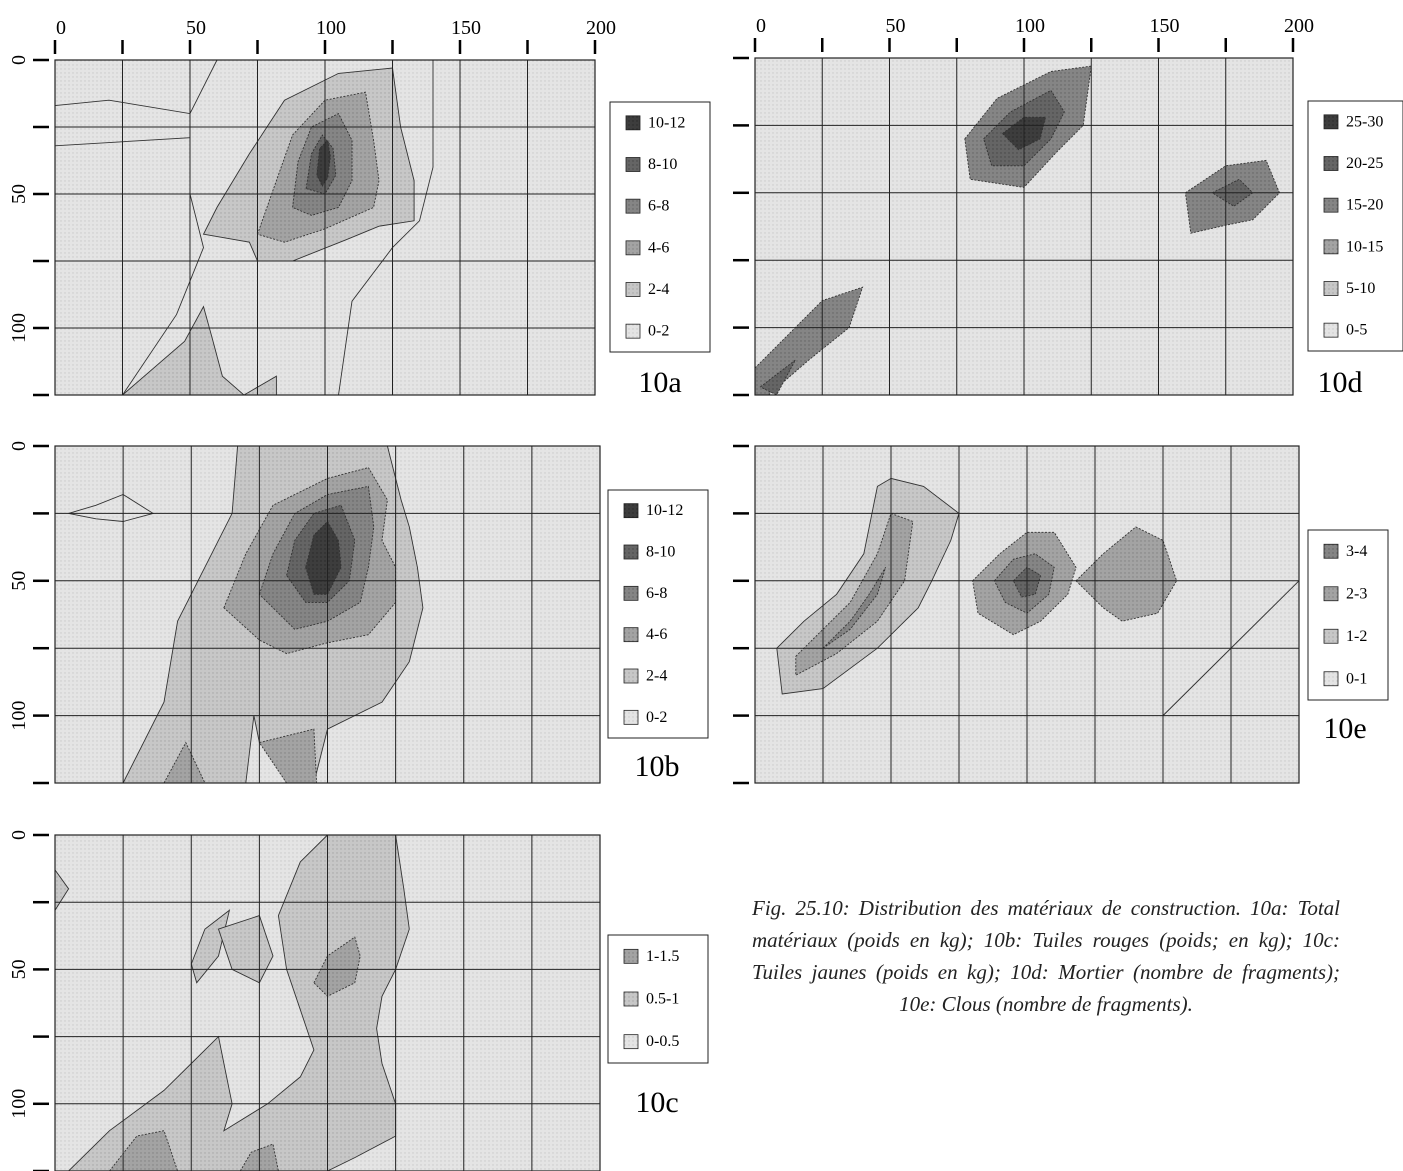 The width and height of the screenshot is (1403, 1171). I want to click on legend-label: 2-3, so click(1356, 593).